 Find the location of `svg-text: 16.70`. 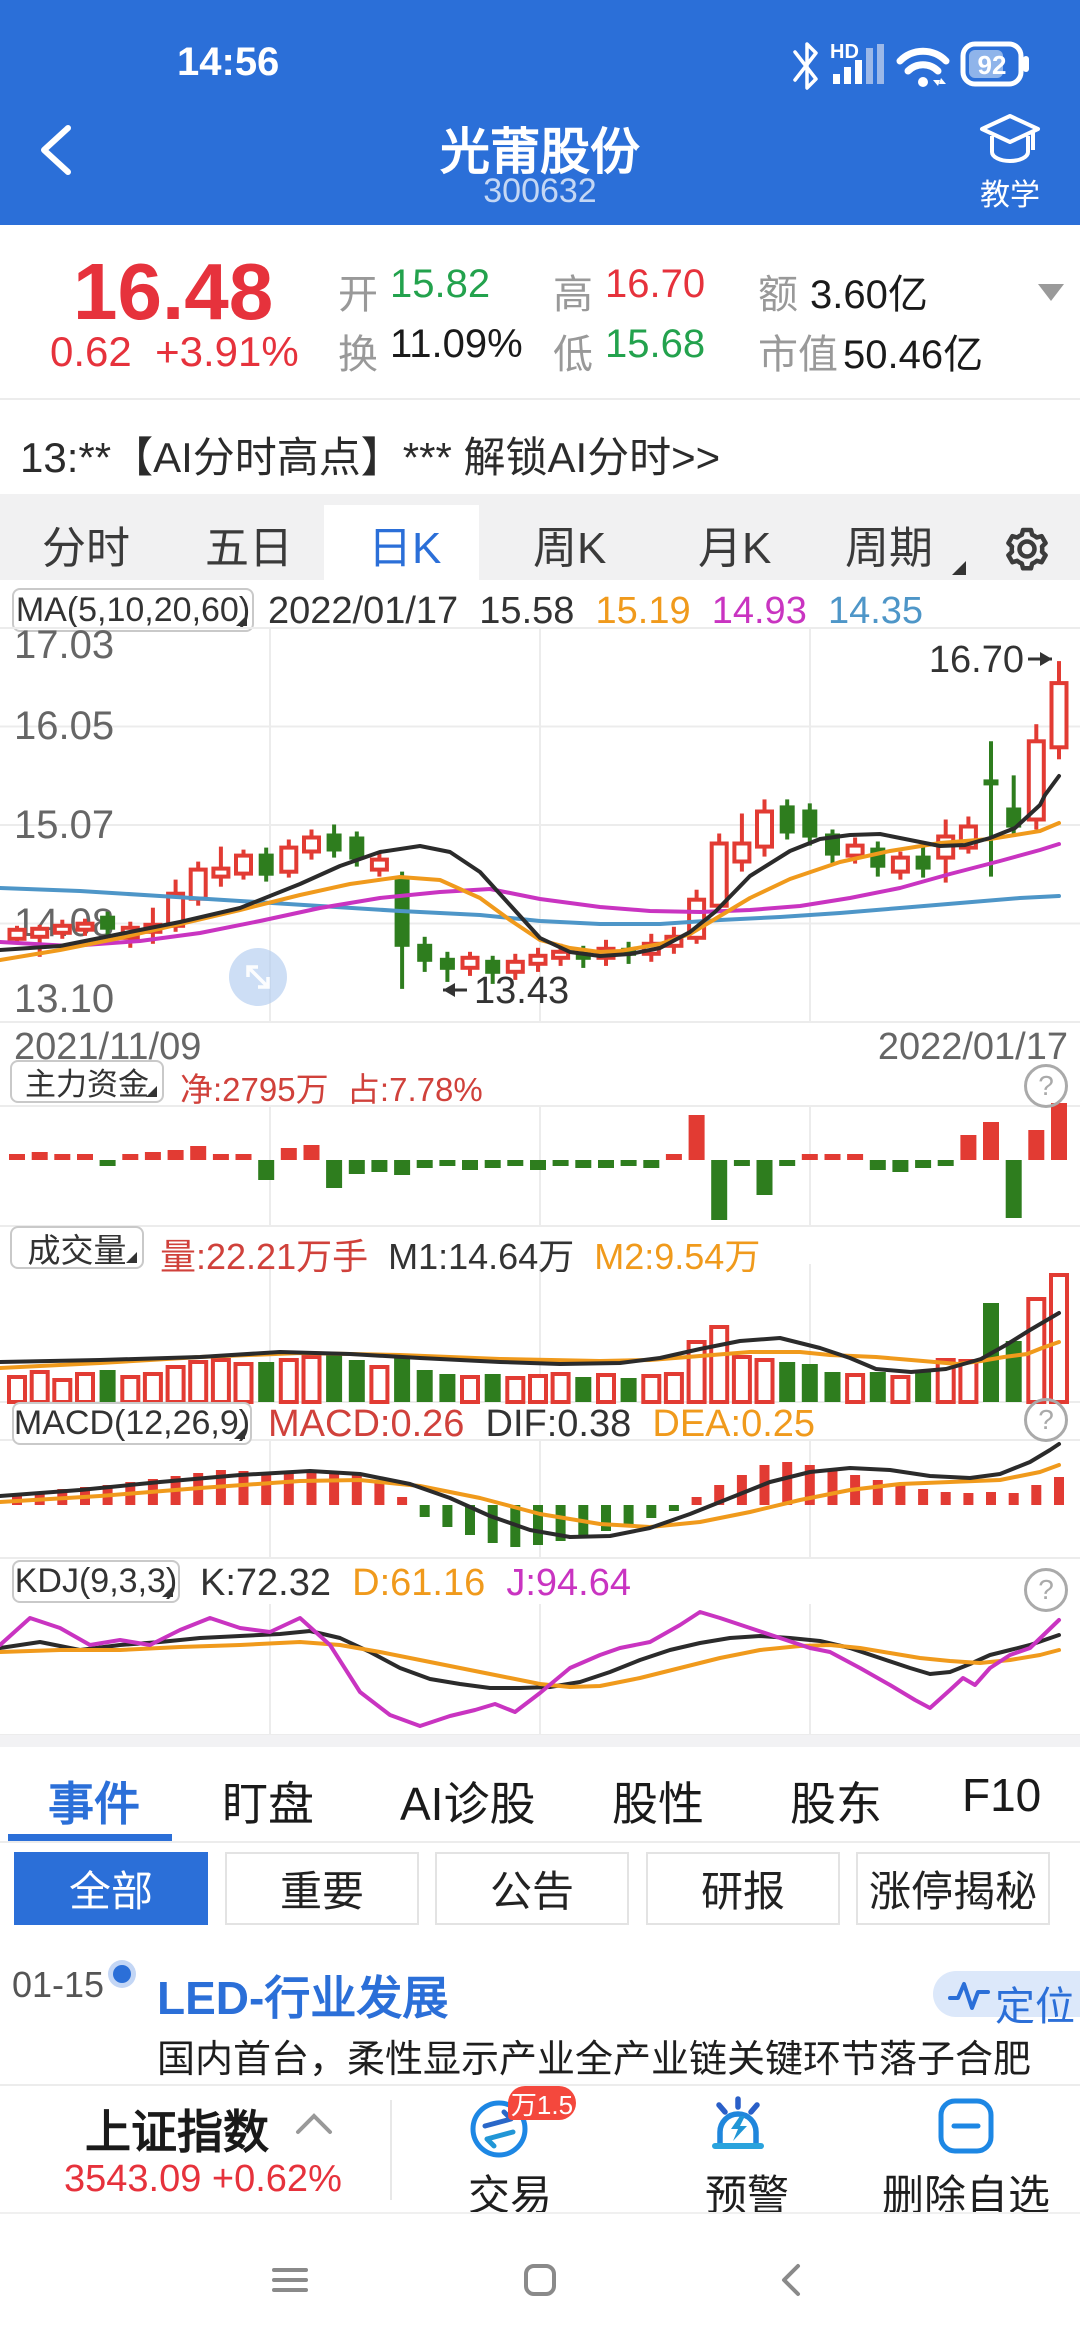

svg-text: 16.70 is located at coordinates (976, 660).